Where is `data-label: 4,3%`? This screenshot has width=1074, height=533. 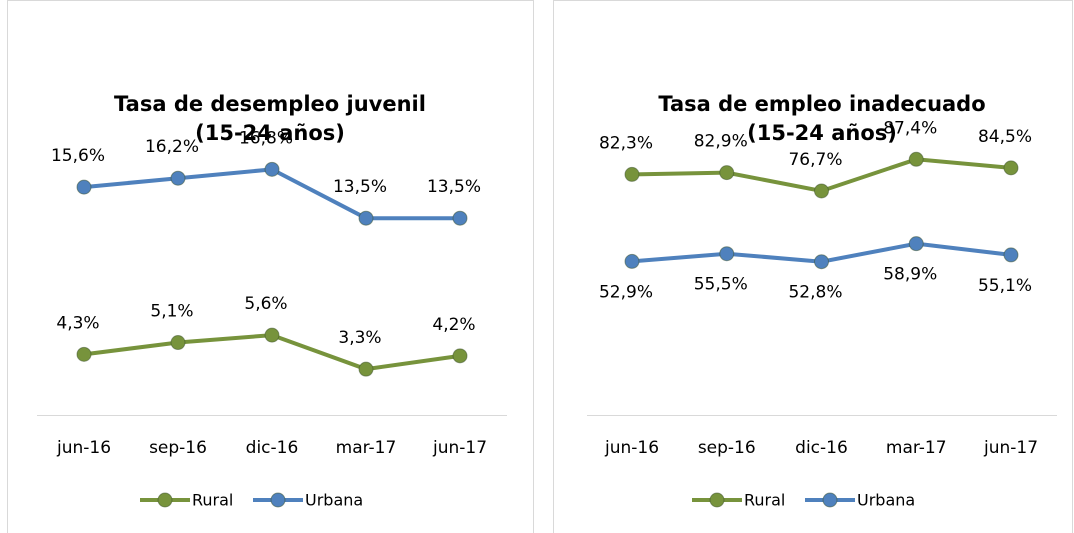
data-label: 4,3% is located at coordinates (77, 323).